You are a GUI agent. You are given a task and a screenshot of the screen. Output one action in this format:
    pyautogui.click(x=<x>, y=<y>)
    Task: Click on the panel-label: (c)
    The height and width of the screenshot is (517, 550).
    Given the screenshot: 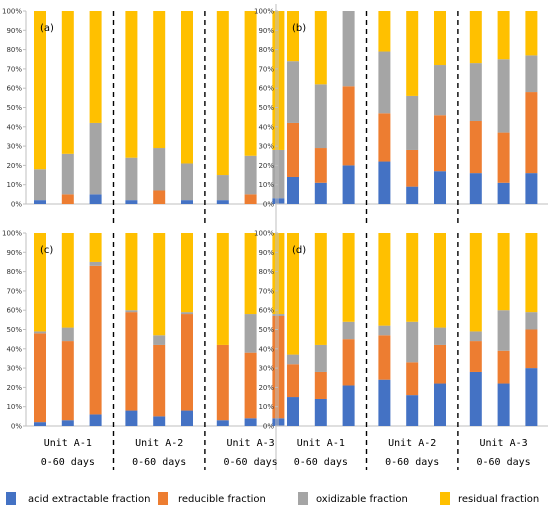 What is the action you would take?
    pyautogui.click(x=46, y=250)
    